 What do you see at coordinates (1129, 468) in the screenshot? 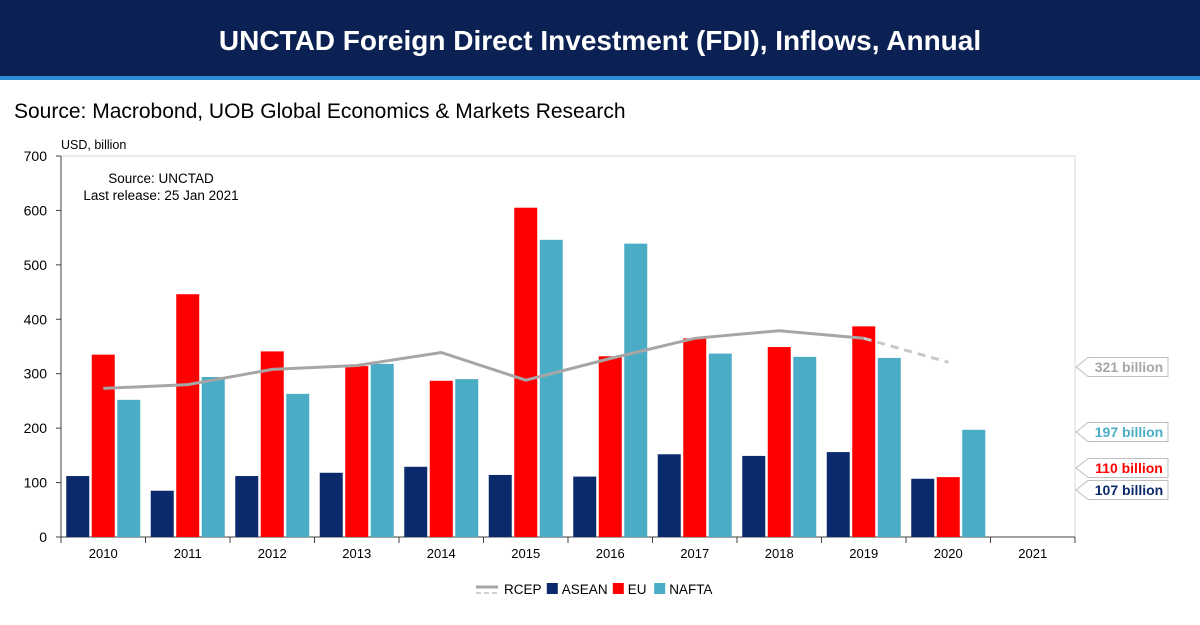
I see `end-label: 110 billion` at bounding box center [1129, 468].